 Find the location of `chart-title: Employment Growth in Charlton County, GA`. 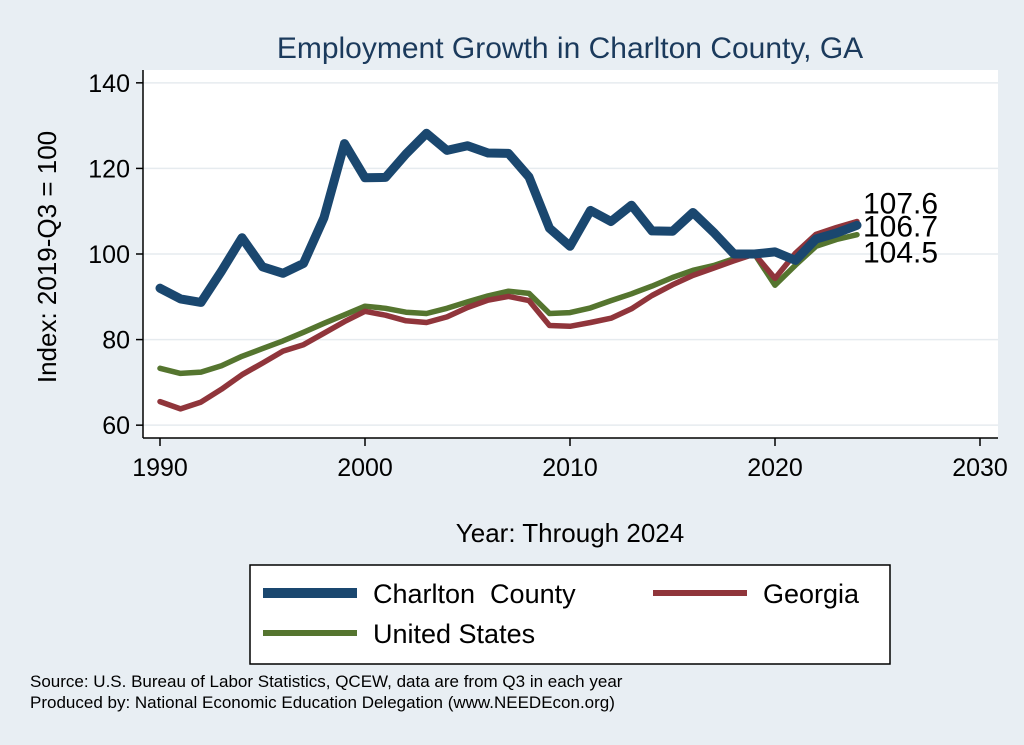

chart-title: Employment Growth in Charlton County, GA is located at coordinates (570, 48).